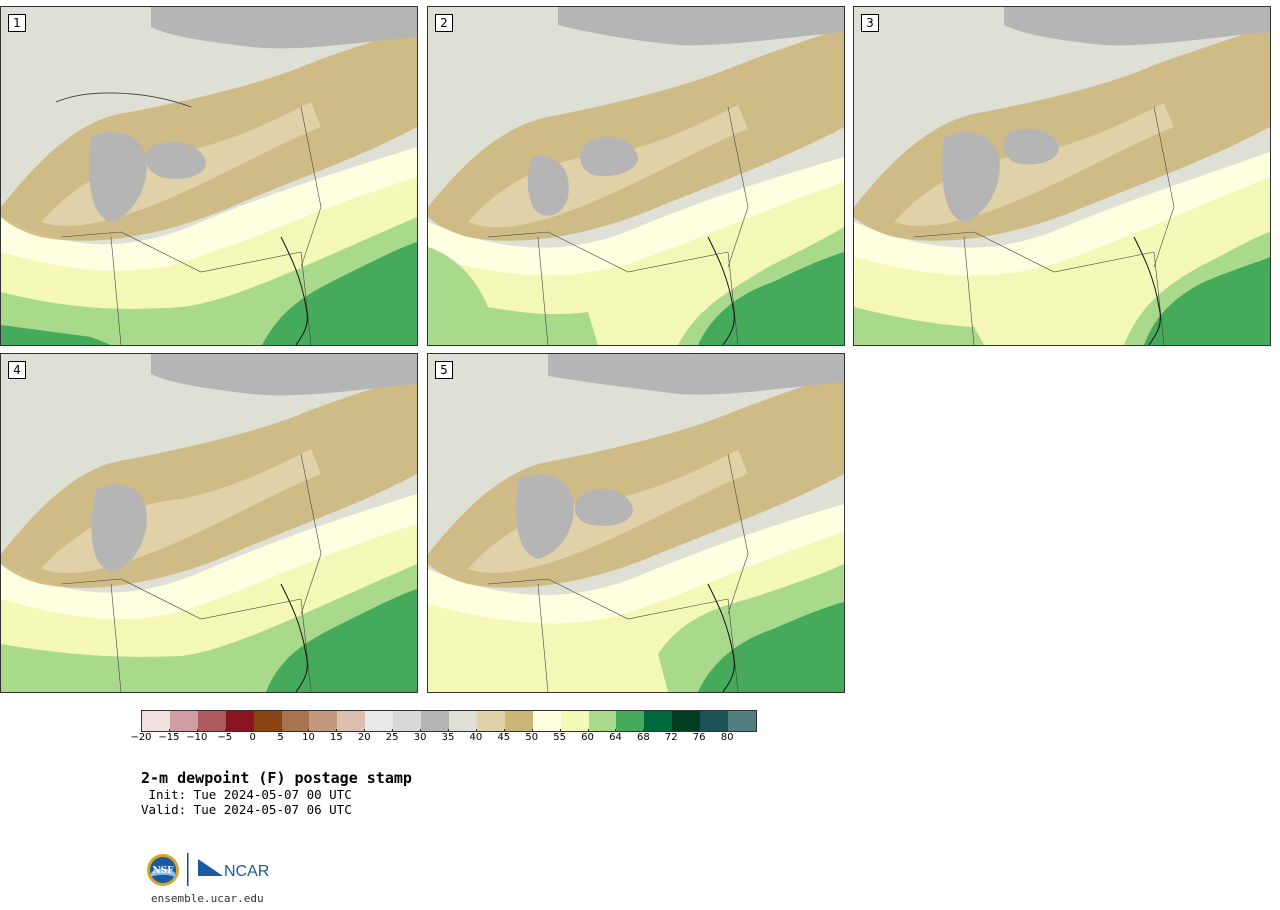 The image size is (1280, 910). I want to click on colorbar-tick-label: 25, so click(392, 737).